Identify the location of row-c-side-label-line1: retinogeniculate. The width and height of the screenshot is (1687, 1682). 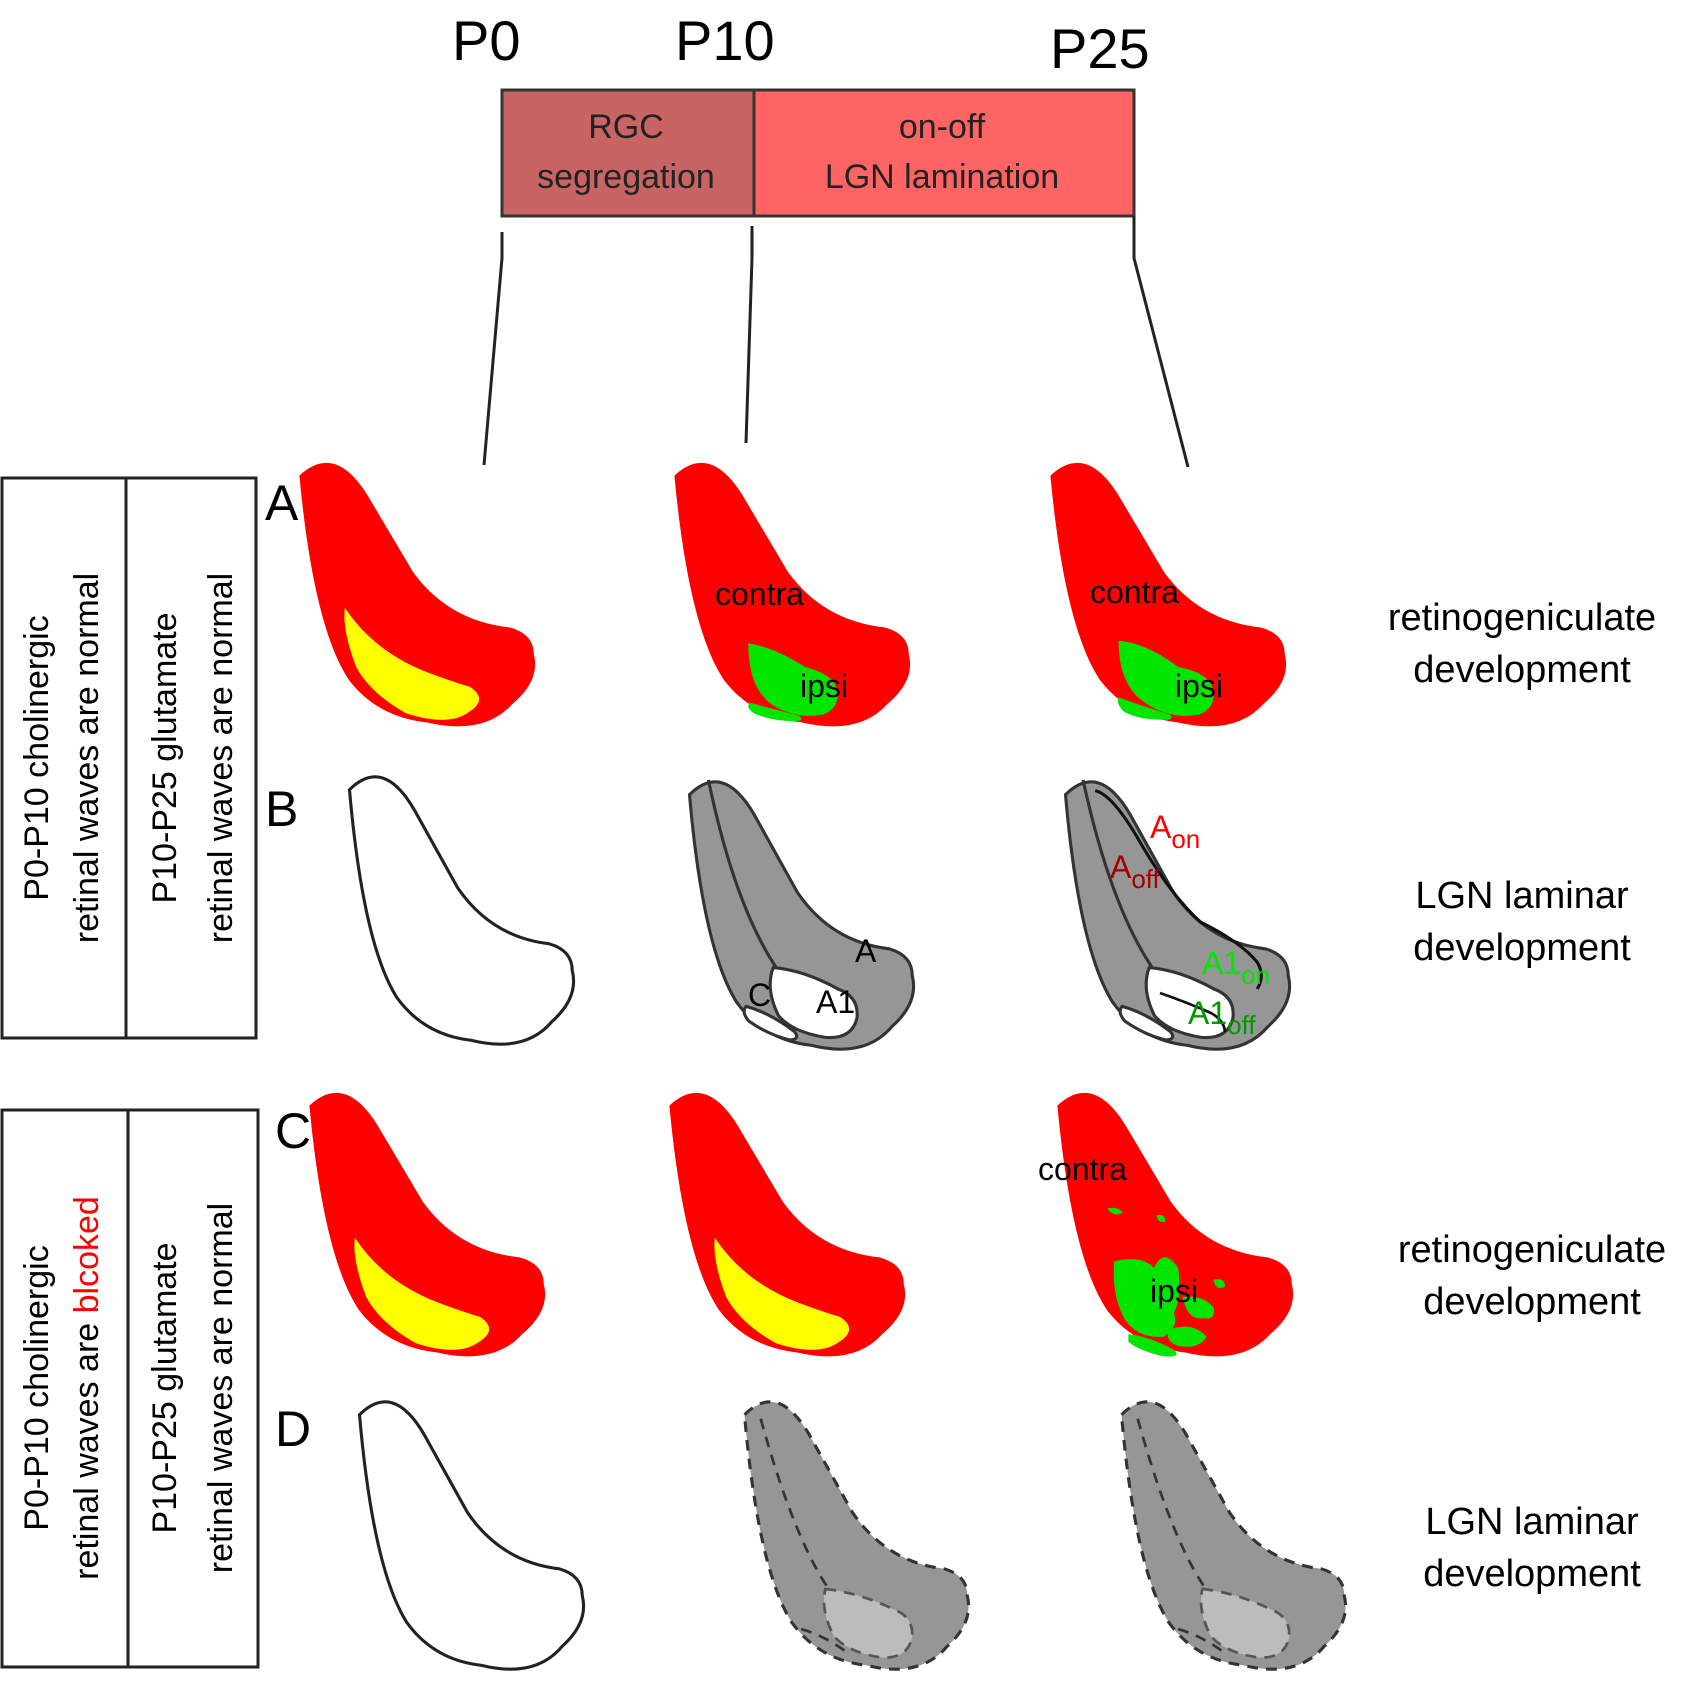
(1532, 1250).